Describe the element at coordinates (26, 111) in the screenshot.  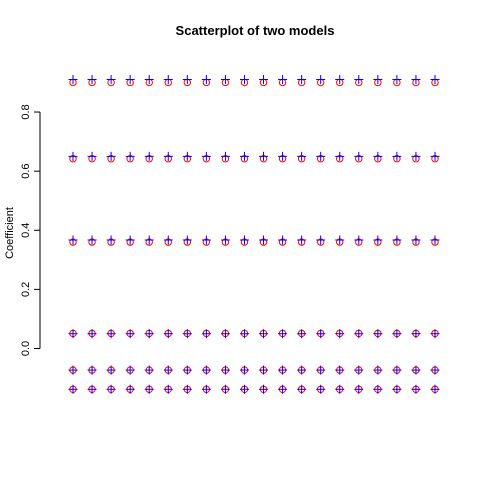
I see `y-tick-label: 0.8` at that location.